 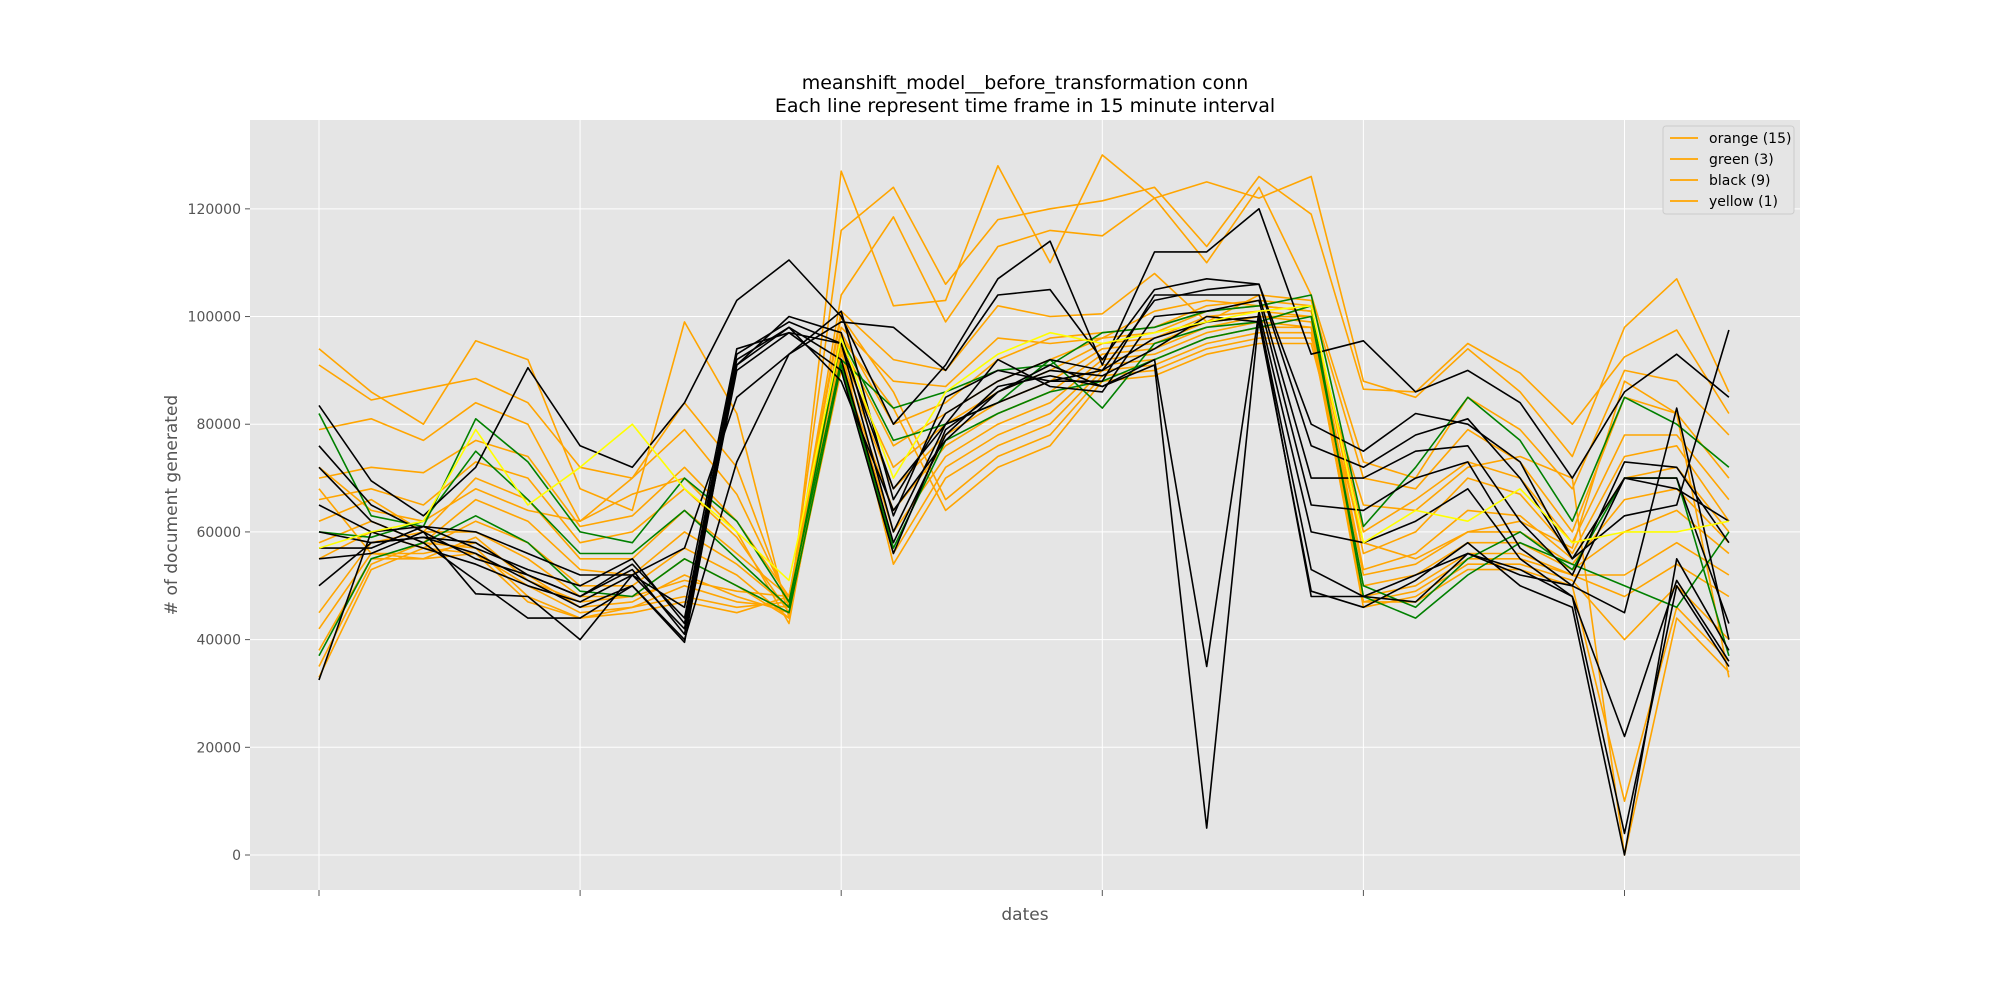 What do you see at coordinates (172, 505) in the screenshot?
I see `y-axis-label: # of document generated` at bounding box center [172, 505].